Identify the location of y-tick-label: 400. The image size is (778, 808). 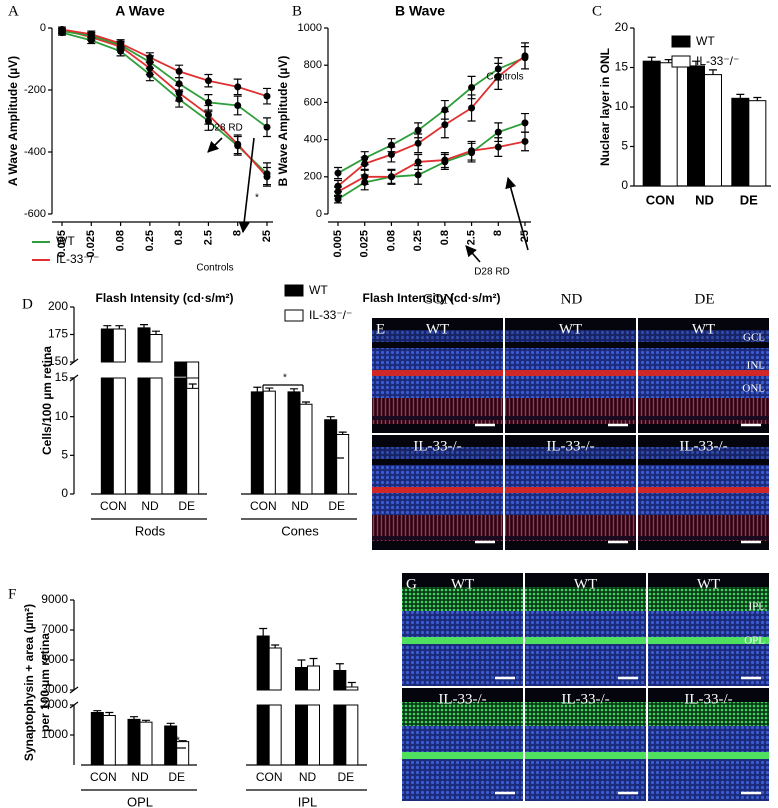
(313, 140).